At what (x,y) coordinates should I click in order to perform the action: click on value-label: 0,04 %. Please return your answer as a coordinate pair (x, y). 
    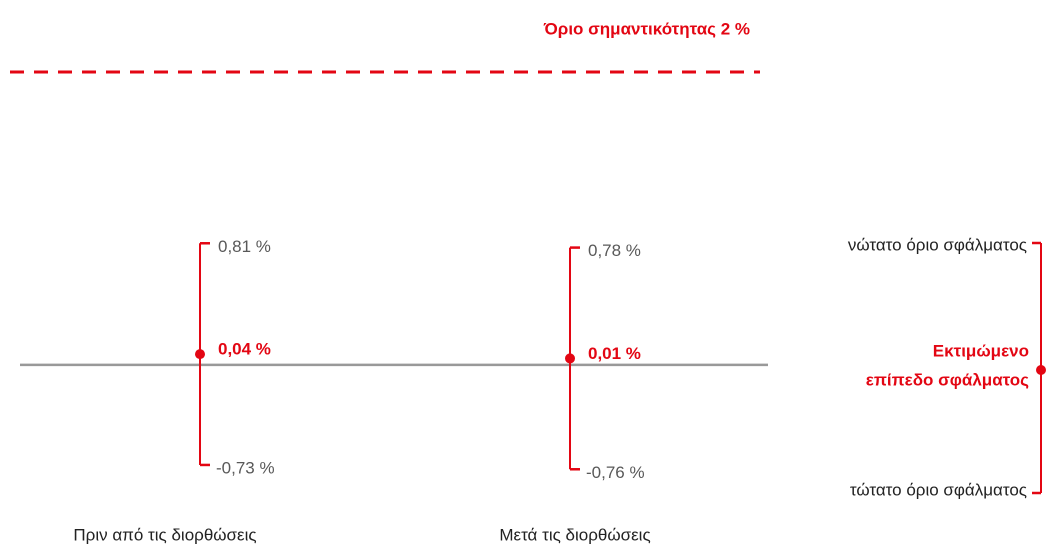
    Looking at the image, I should click on (244, 349).